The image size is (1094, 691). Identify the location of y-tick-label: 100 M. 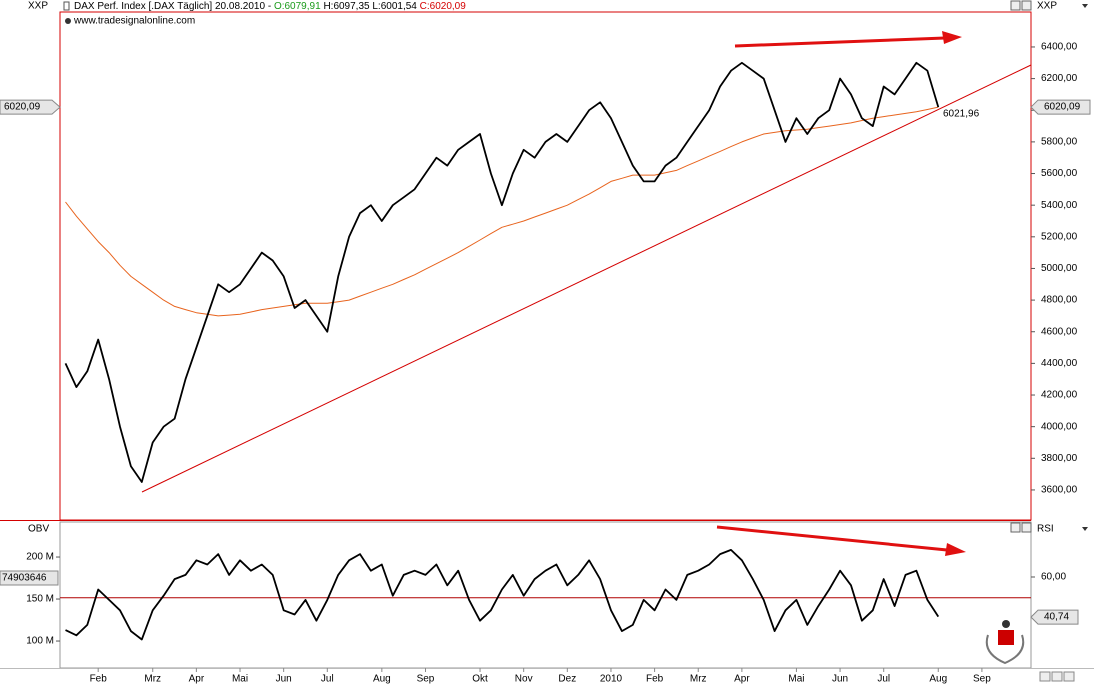
(40, 641).